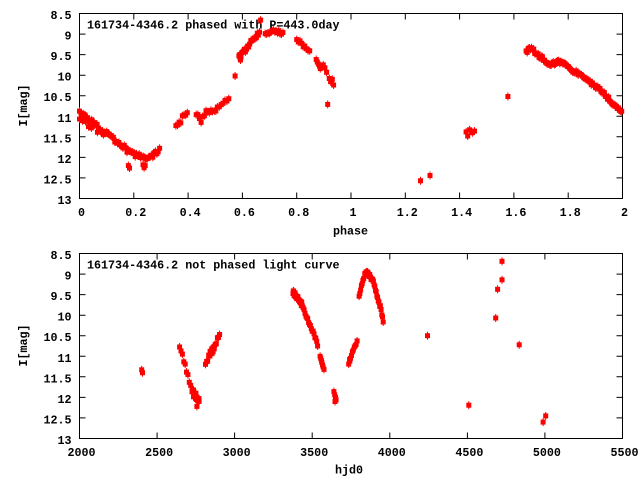 Image resolution: width=640 pixels, height=480 pixels. What do you see at coordinates (624, 213) in the screenshot?
I see `svg-text: 2` at bounding box center [624, 213].